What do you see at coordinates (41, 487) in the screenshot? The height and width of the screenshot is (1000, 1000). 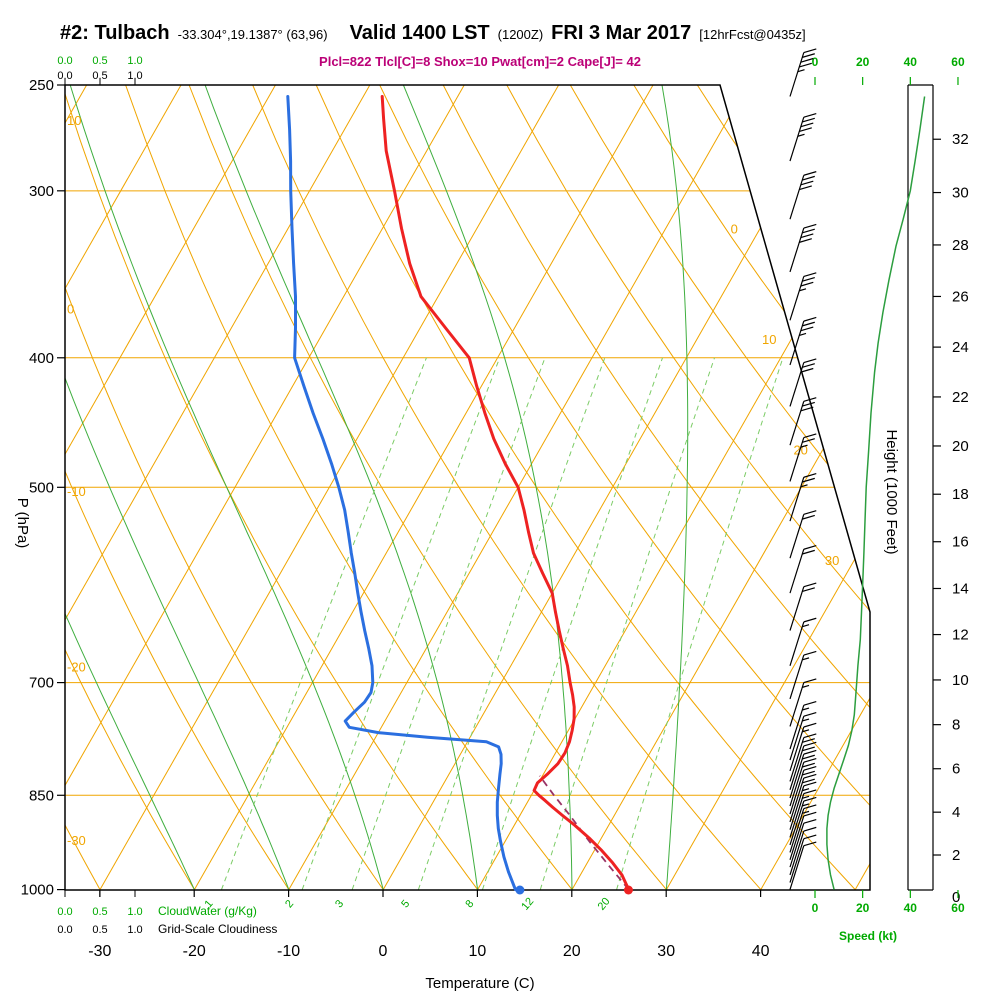 I see `svg-text: 500` at bounding box center [41, 487].